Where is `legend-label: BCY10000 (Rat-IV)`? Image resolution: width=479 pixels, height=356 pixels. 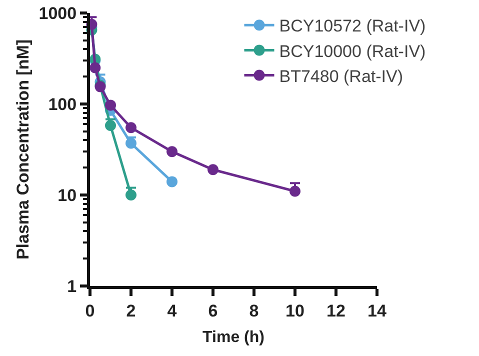 legend-label: BCY10000 (Rat-IV) is located at coordinates (352, 51).